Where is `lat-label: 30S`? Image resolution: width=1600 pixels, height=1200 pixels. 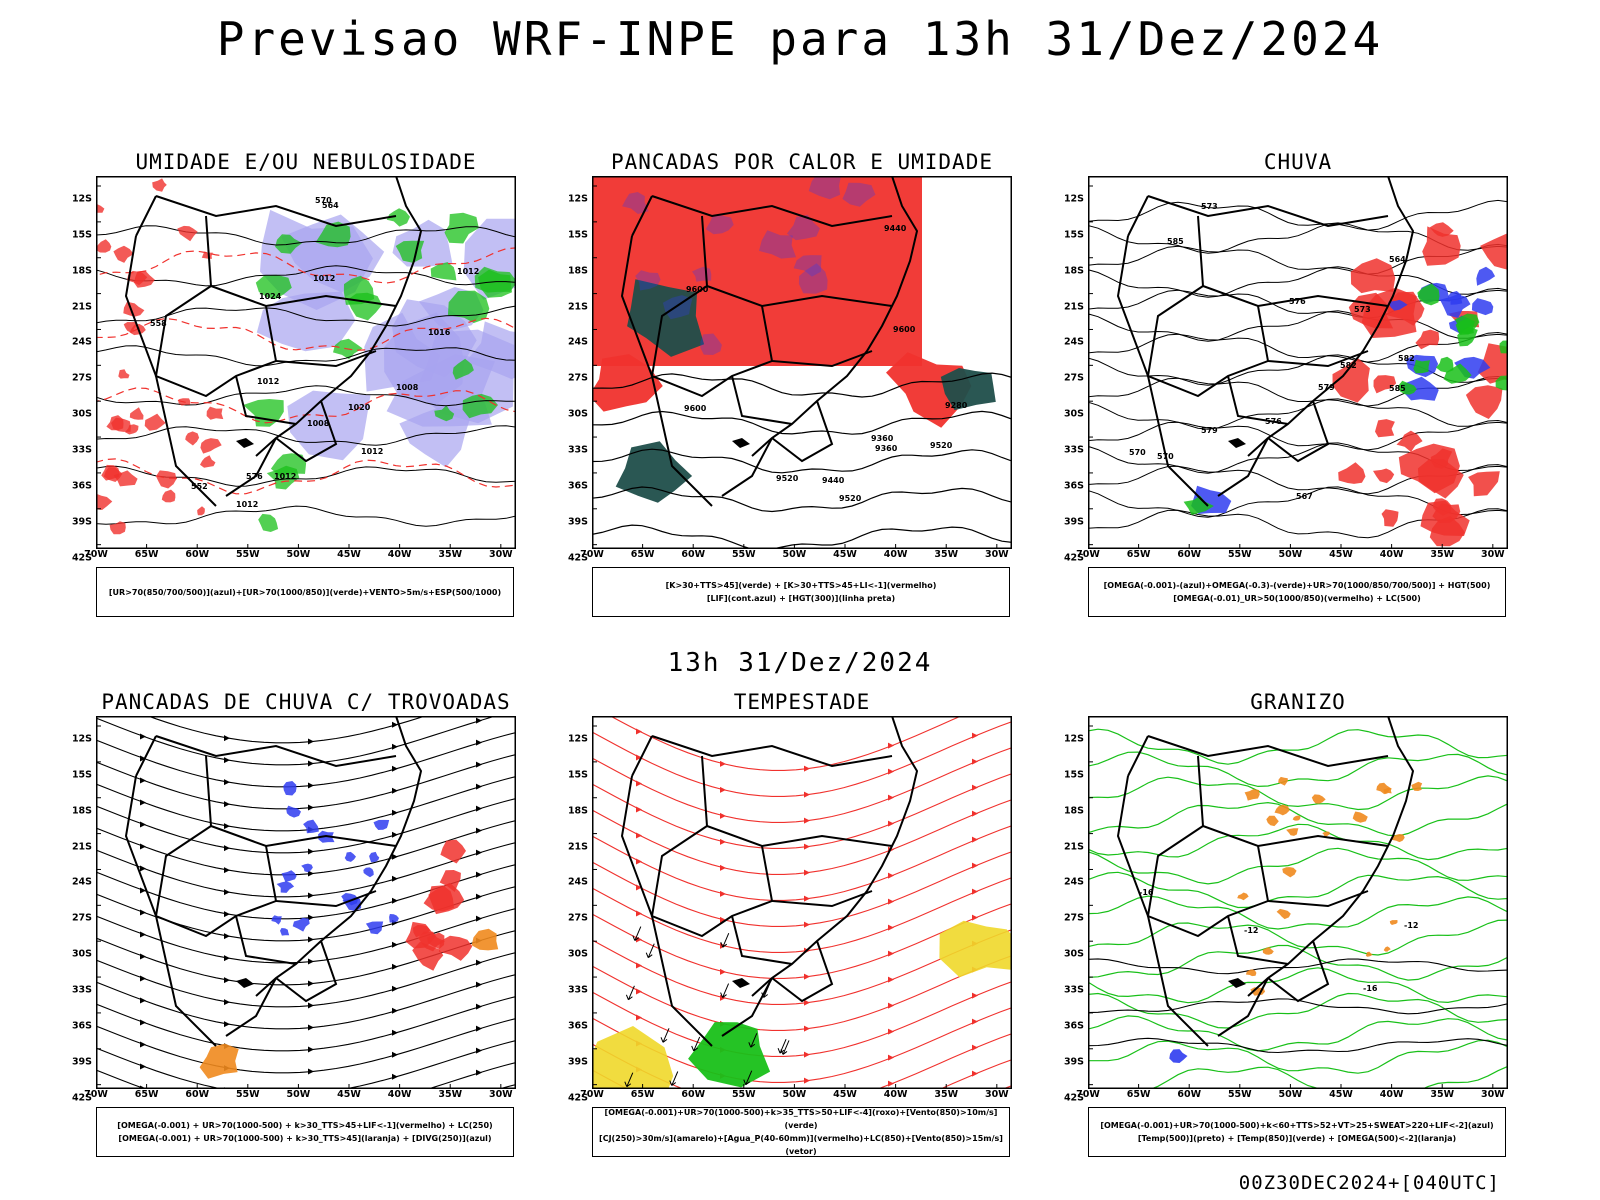 lat-label: 30S is located at coordinates (577, 954).